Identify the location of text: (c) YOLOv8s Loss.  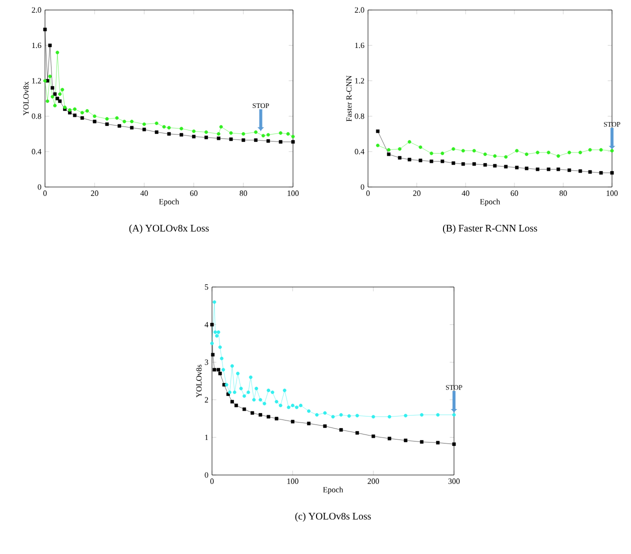
(333, 517).